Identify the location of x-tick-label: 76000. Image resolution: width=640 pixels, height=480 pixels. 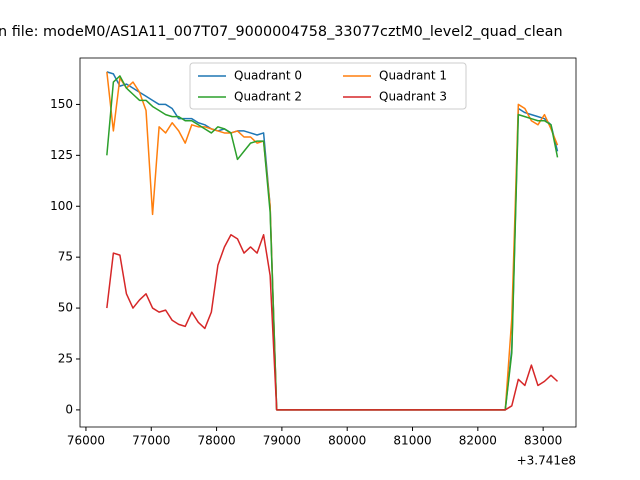
(86, 441).